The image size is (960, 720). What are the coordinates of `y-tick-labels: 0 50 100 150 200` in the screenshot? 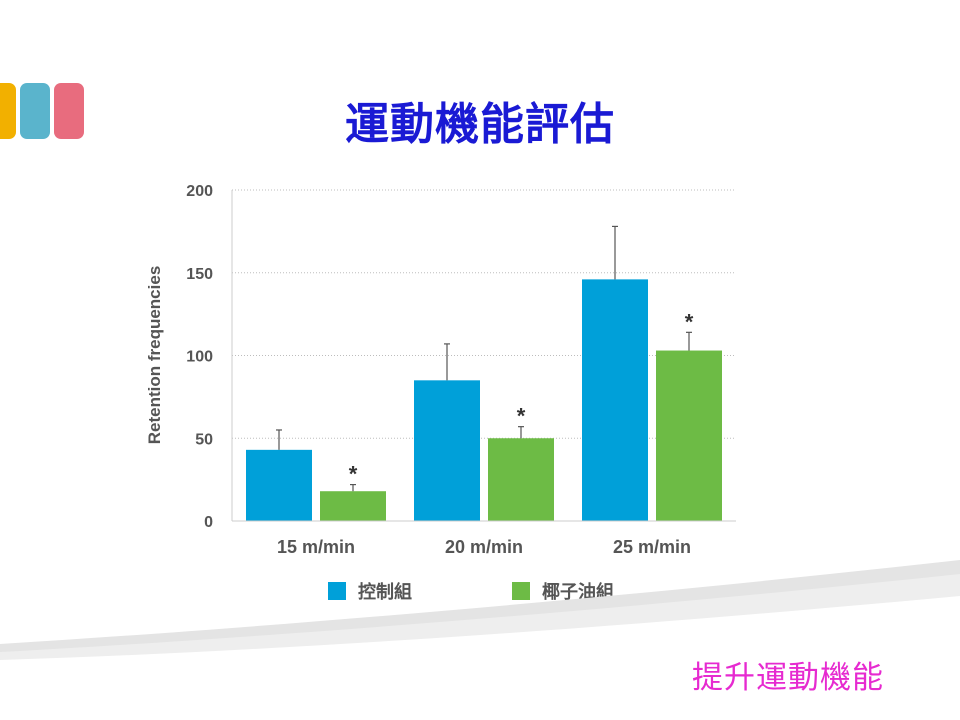 It's located at (199, 357).